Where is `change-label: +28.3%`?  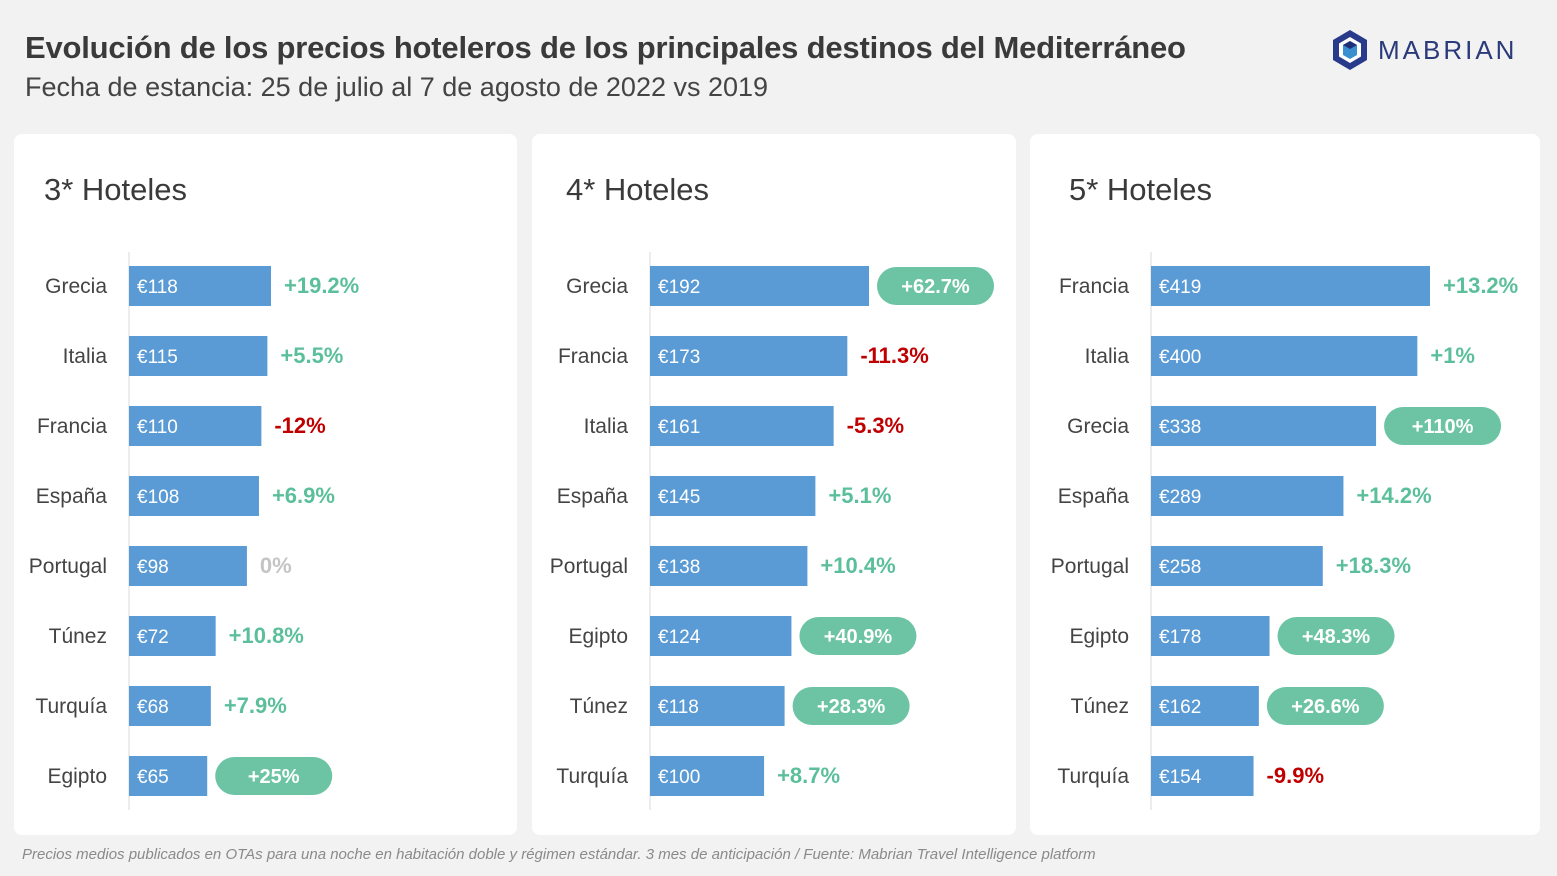
change-label: +28.3% is located at coordinates (851, 707).